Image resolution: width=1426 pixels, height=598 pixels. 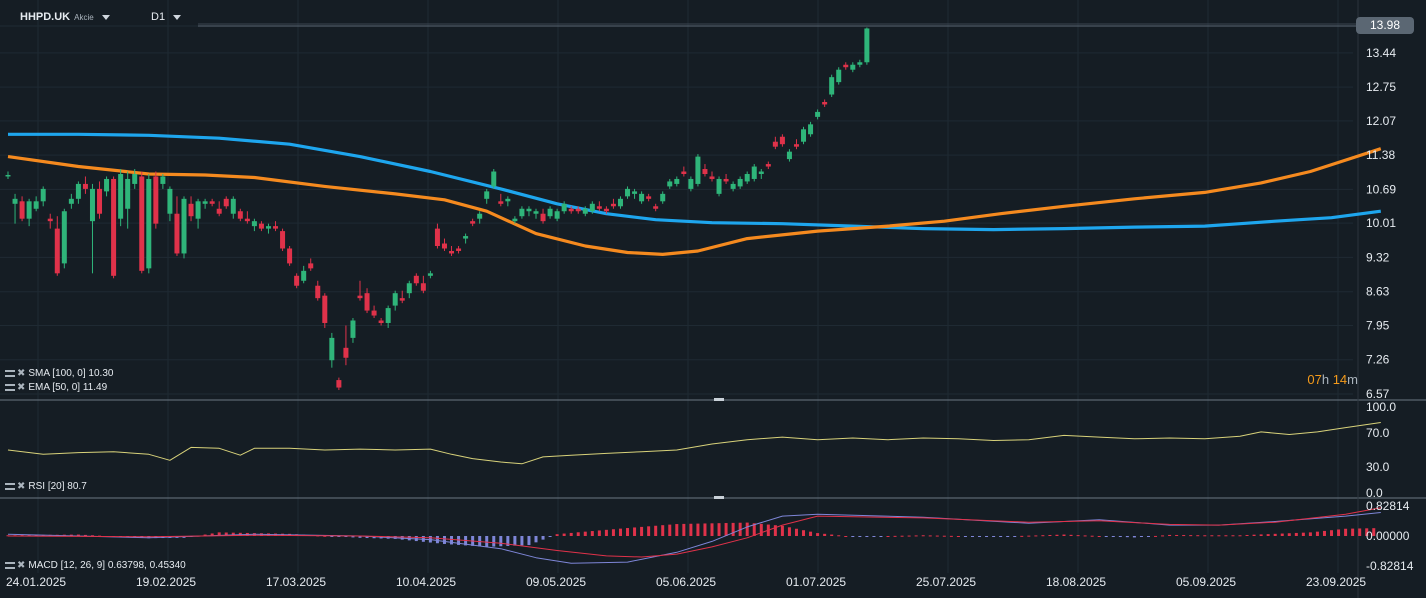 I want to click on instrument-type-label: Akcie, so click(x=84, y=17).